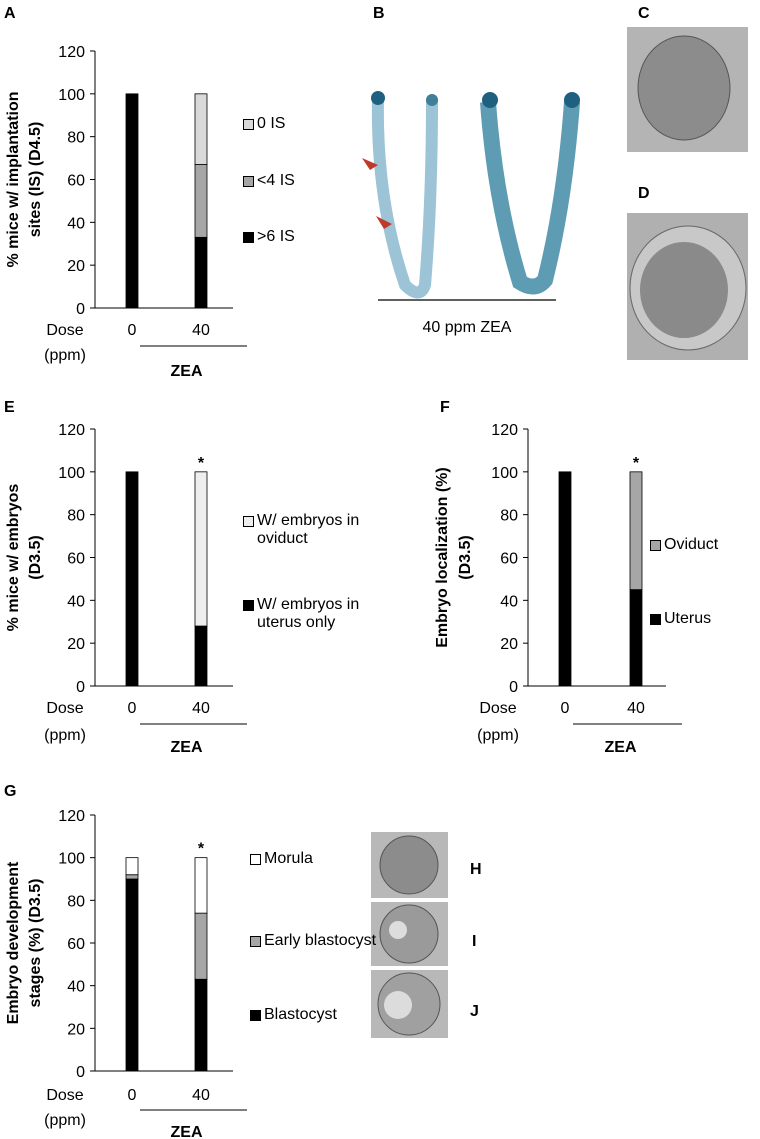 The height and width of the screenshot is (1139, 760). I want to click on legend-item: W/ embryos in uterus only, so click(309, 614).